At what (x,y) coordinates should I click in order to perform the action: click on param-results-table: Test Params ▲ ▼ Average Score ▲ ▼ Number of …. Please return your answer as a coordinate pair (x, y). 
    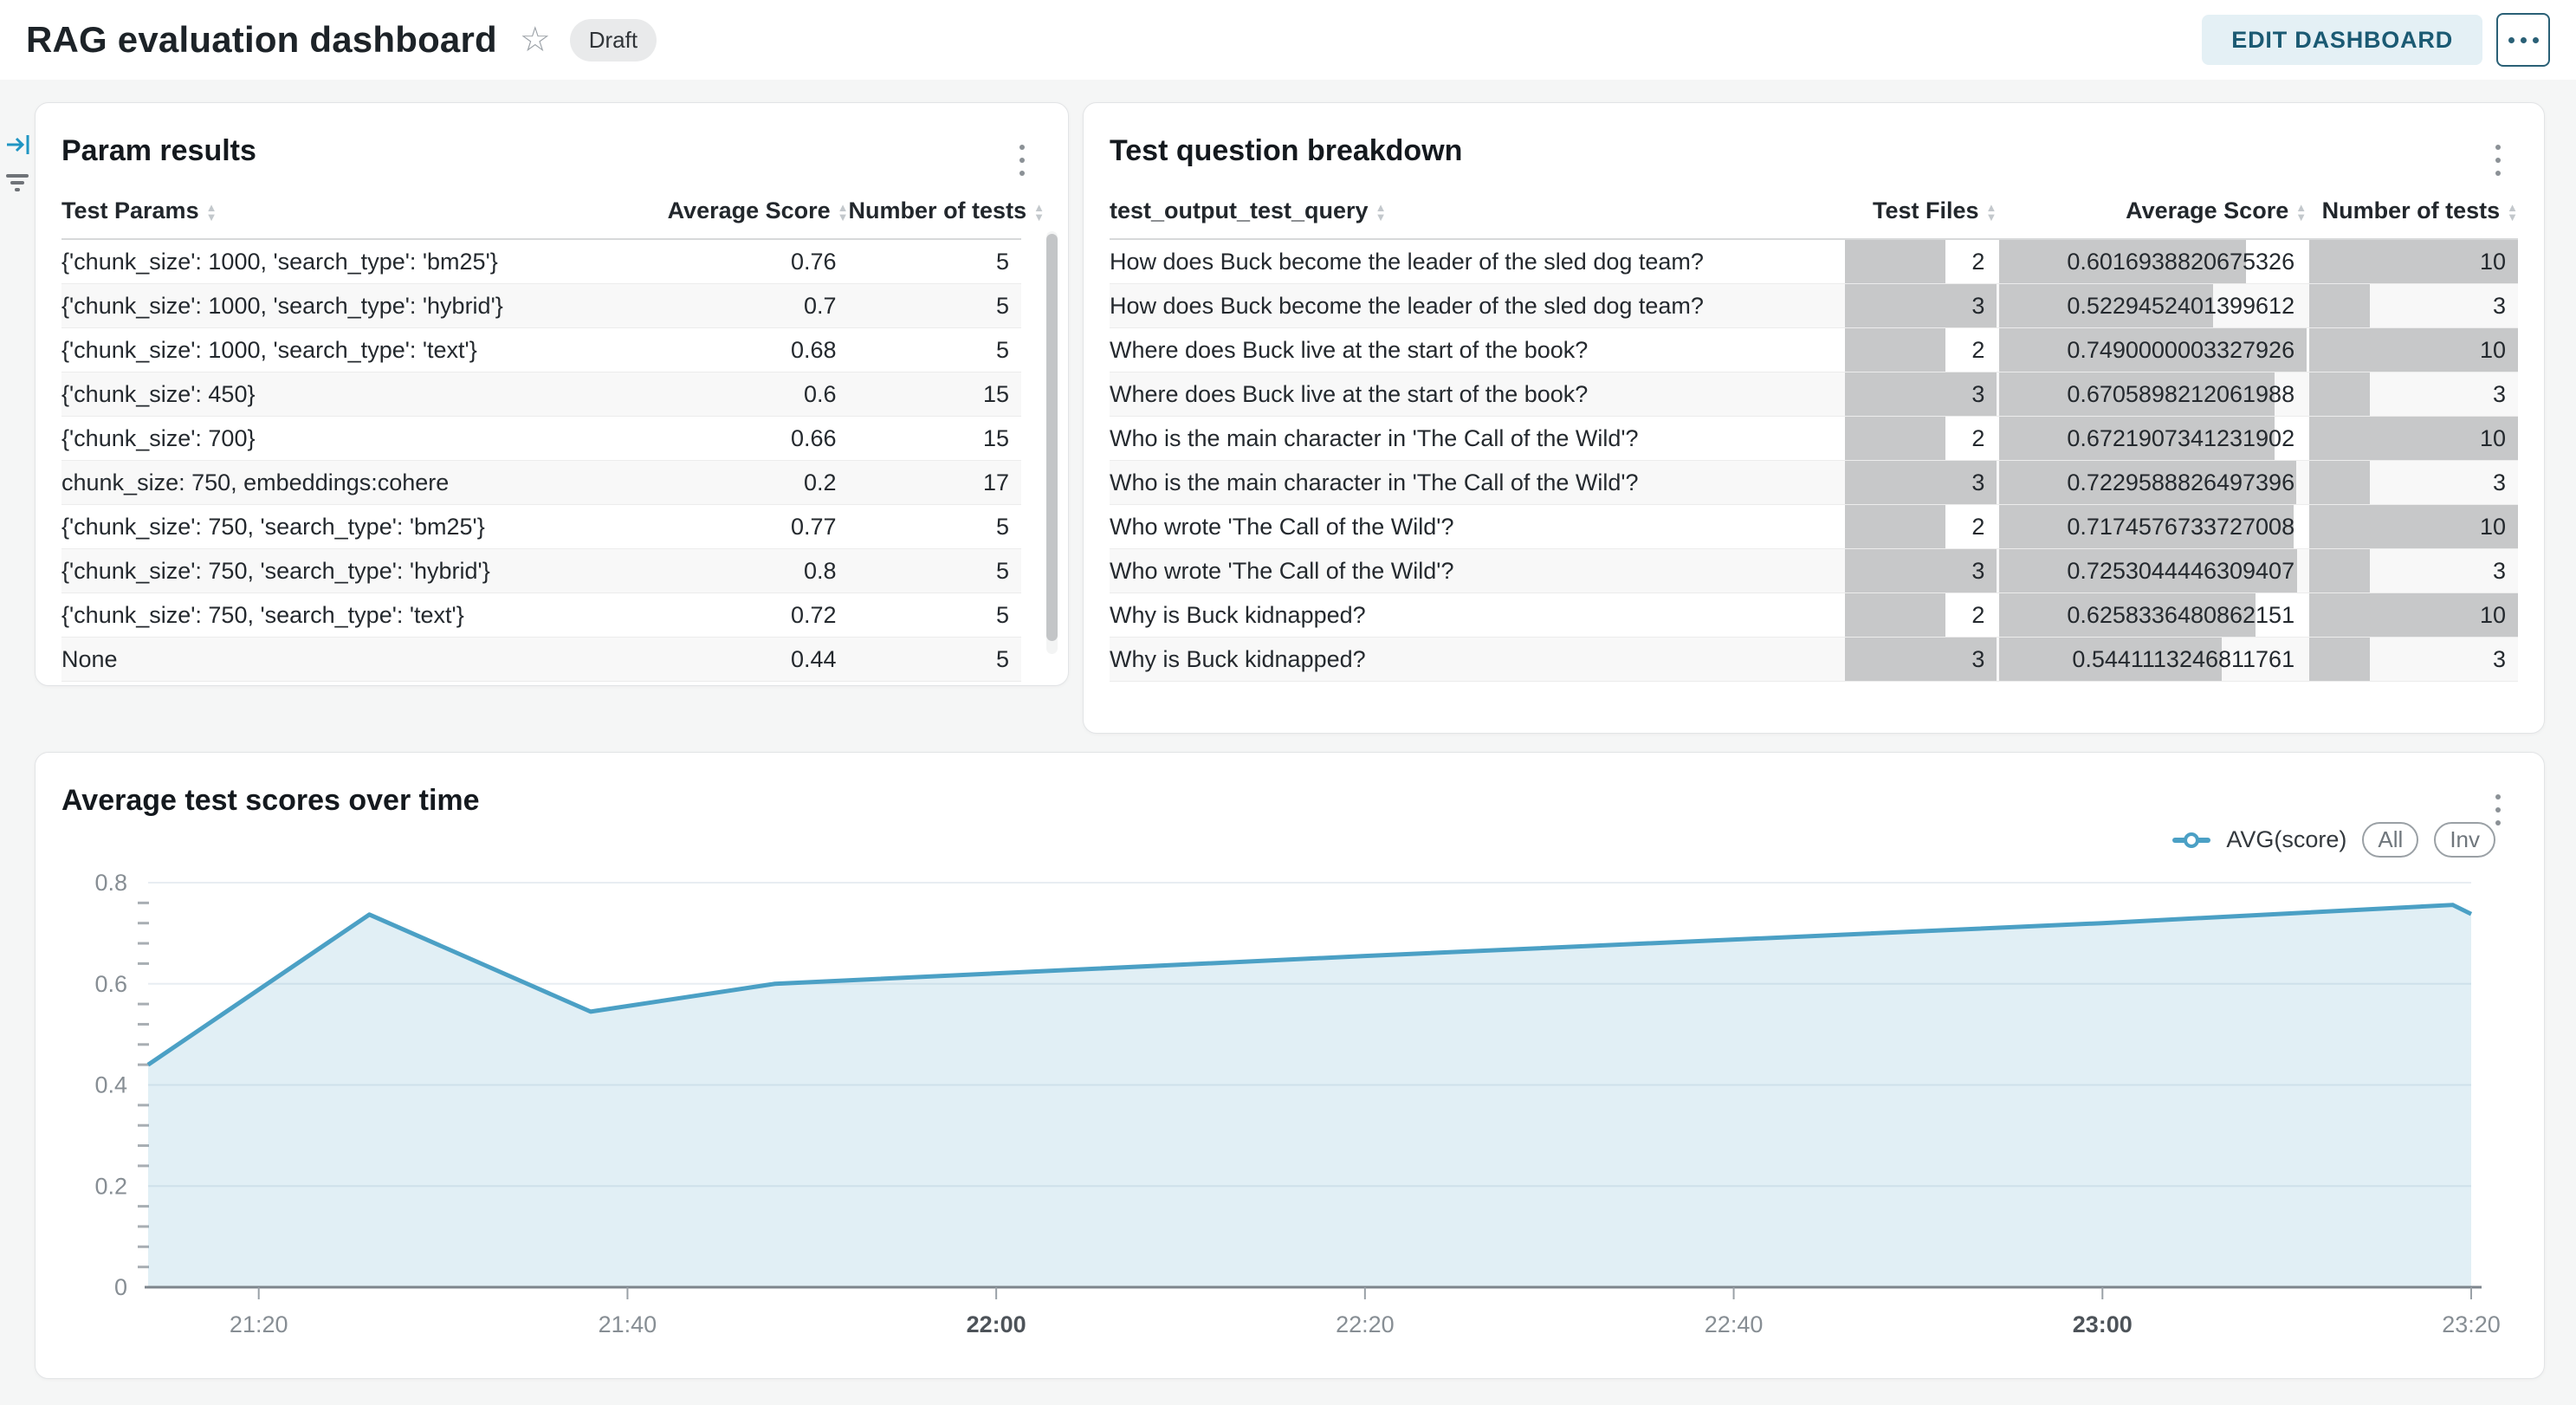
    Looking at the image, I should click on (553, 439).